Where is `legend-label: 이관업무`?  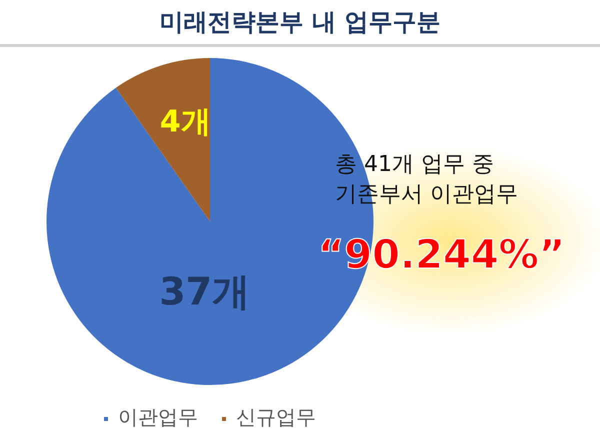 legend-label: 이관업무 is located at coordinates (158, 417).